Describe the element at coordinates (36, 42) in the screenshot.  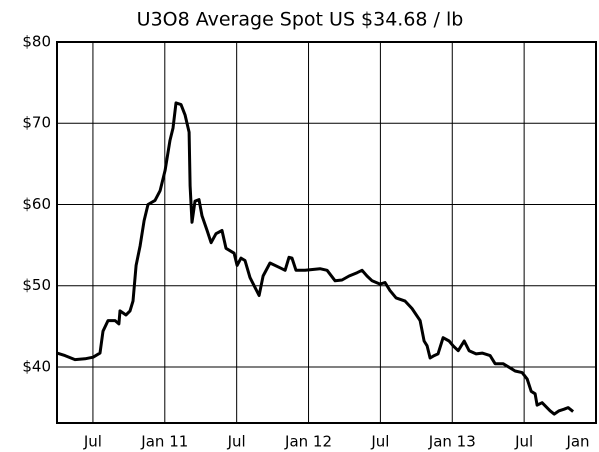
I see `y-tick-label: $80` at that location.